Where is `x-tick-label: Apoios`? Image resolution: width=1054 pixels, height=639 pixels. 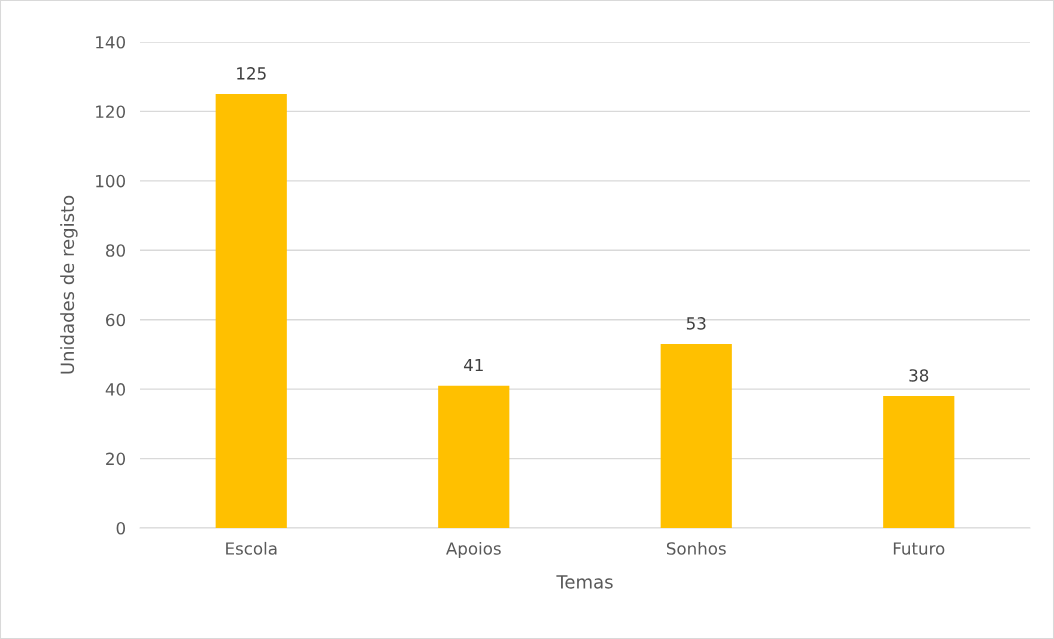 x-tick-label: Apoios is located at coordinates (473, 550).